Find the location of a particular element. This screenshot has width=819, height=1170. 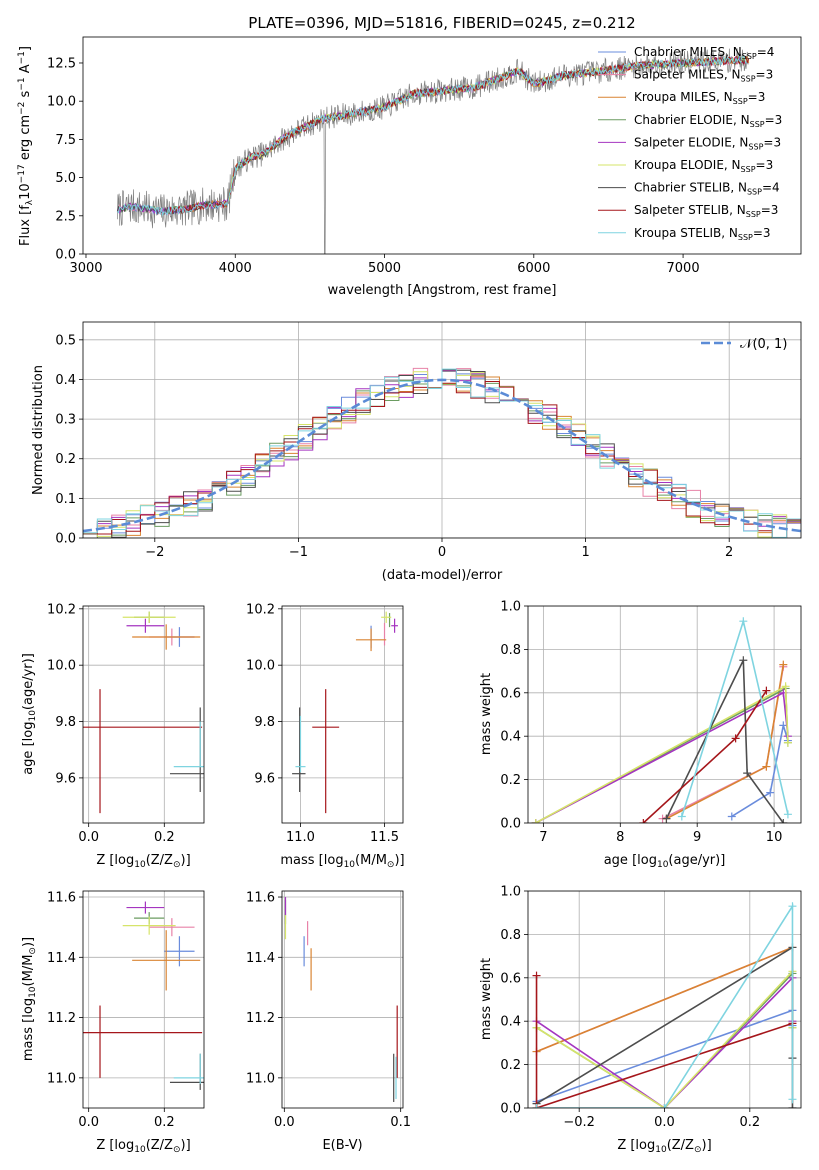

label-part: Chabrier ELODIE, N is located at coordinates (692, 120).